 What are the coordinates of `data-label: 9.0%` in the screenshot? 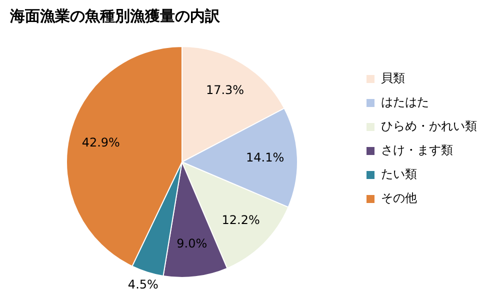 It's located at (192, 243).